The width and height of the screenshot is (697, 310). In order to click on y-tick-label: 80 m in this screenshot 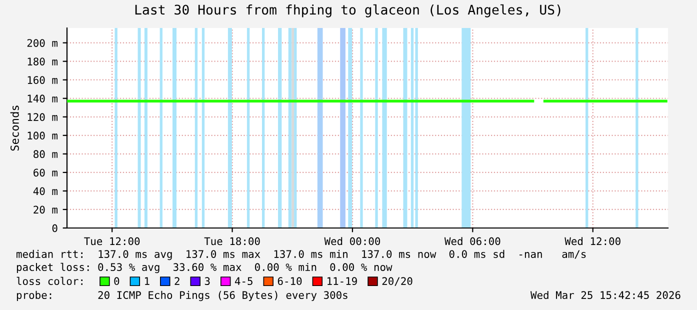, I will do `click(46, 154)`.